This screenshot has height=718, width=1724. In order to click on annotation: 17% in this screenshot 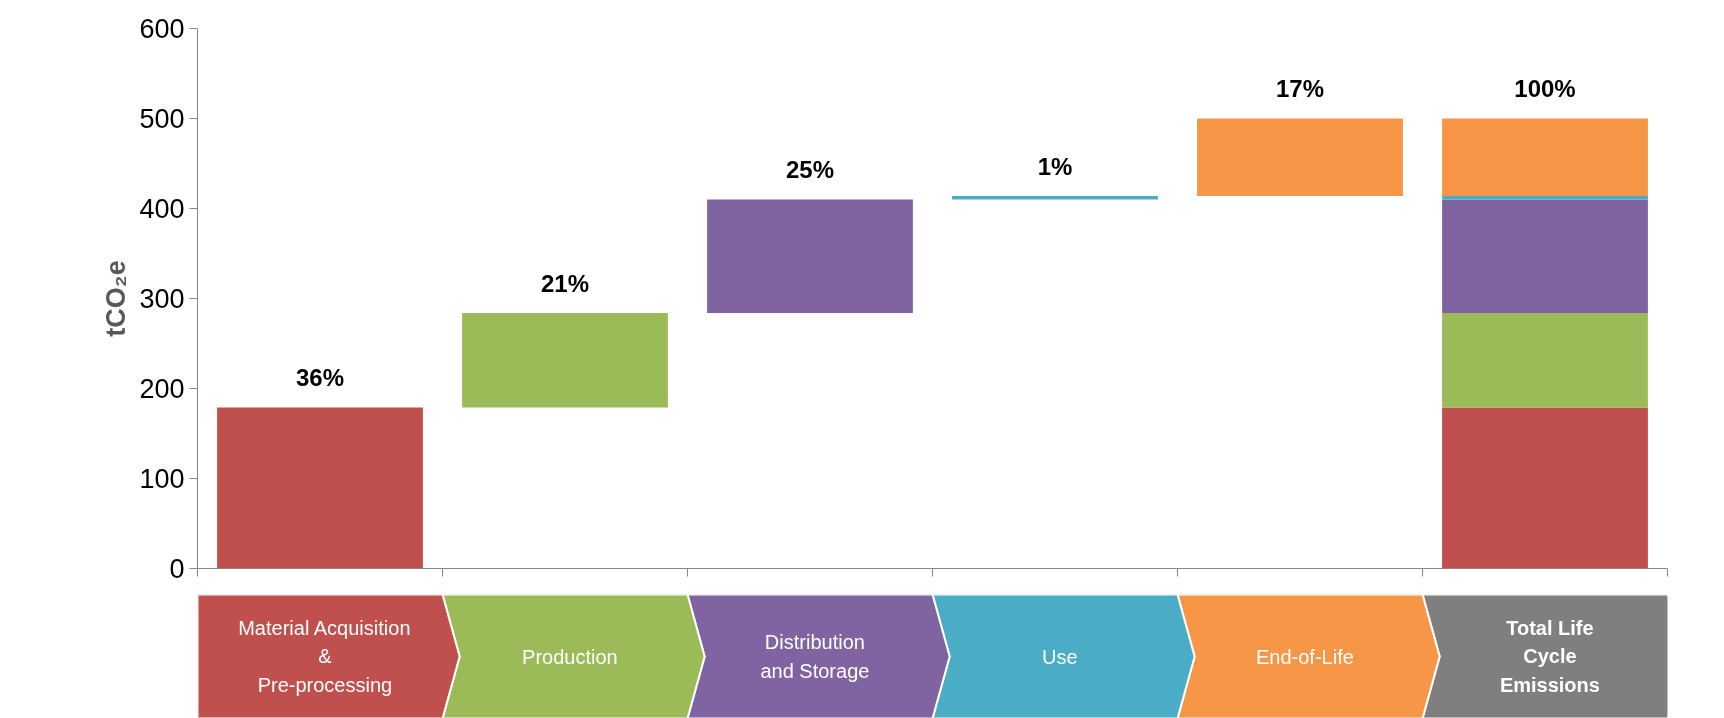, I will do `click(1300, 89)`.